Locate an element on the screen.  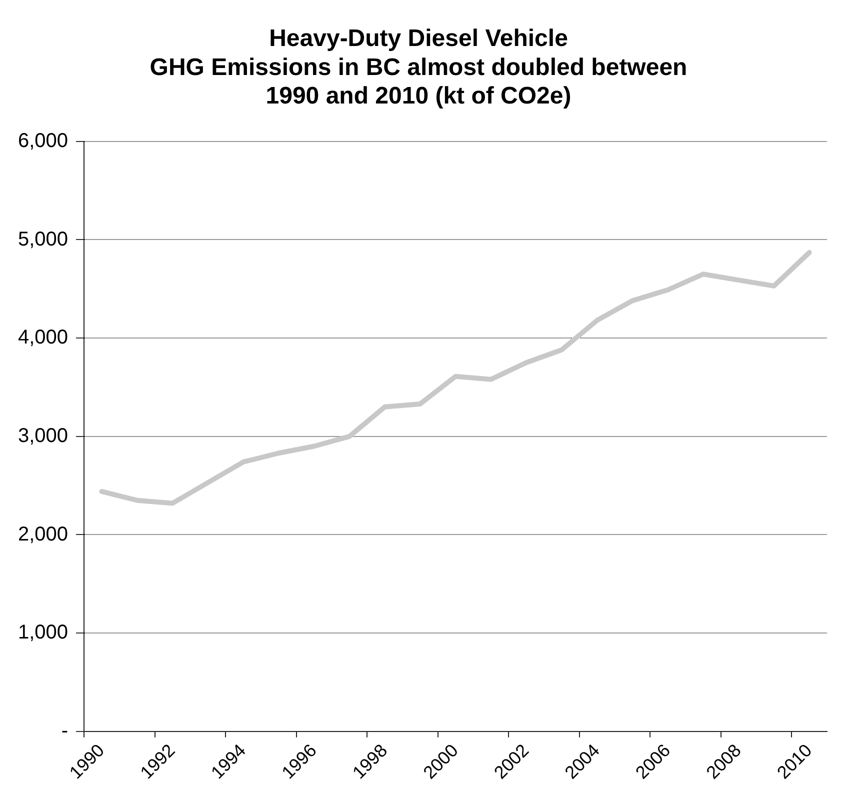
text: Heavy-Duty Diesel Vehicle is located at coordinates (418, 38).